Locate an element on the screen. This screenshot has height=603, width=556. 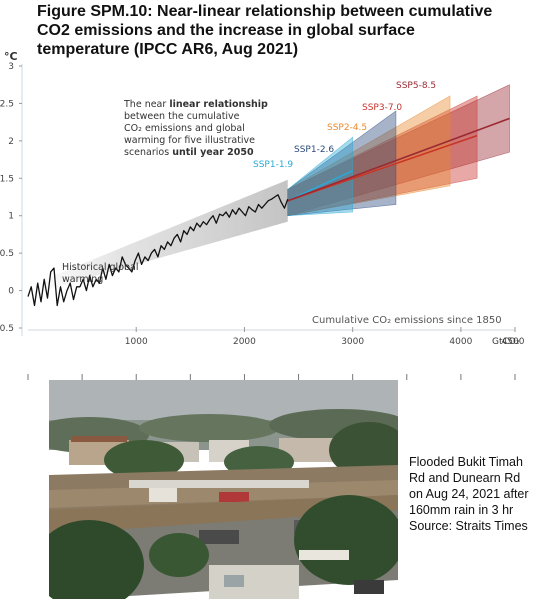
annotation-plain: The near is located at coordinates (146, 104).